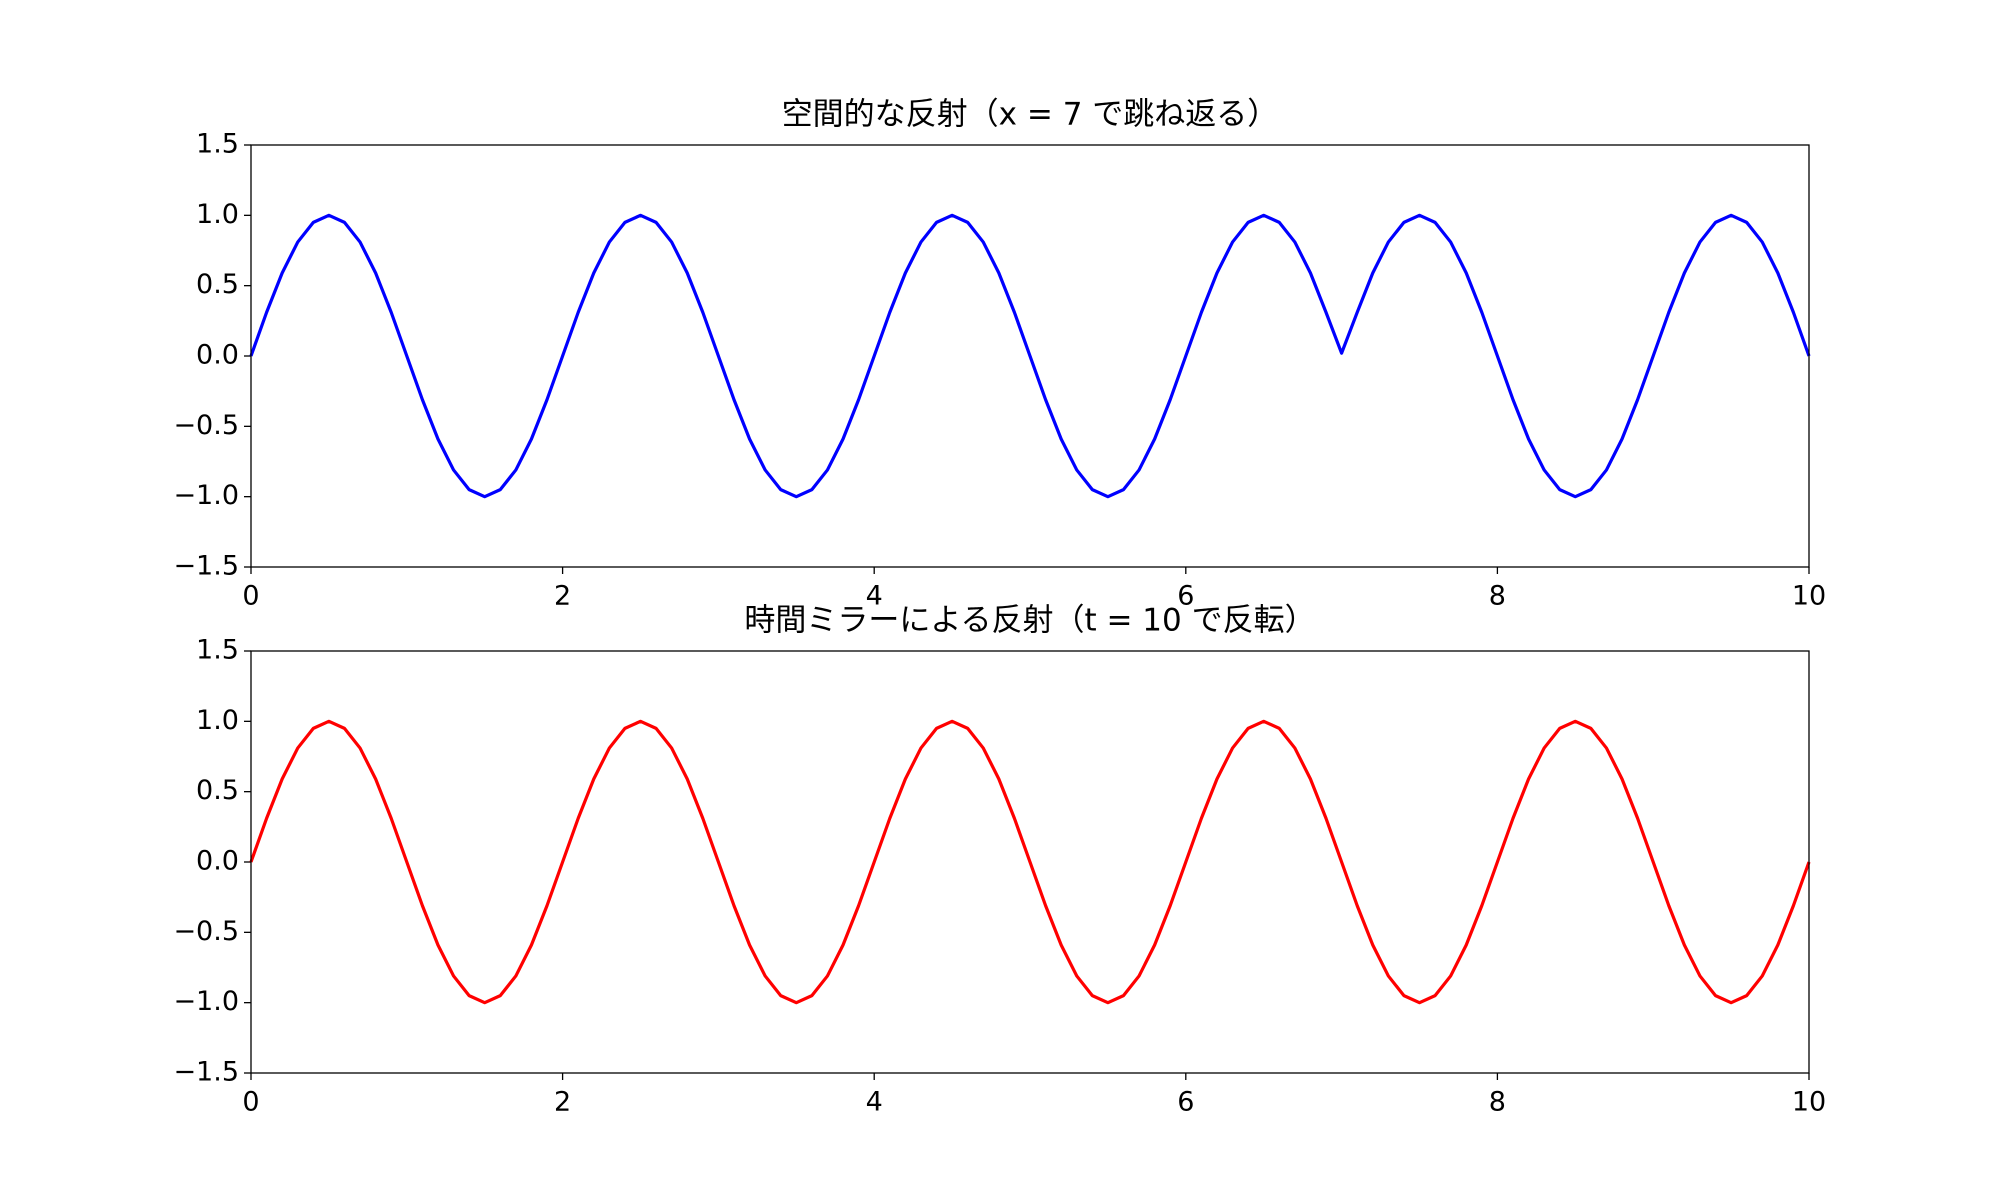 The image size is (2000, 1200). Describe the element at coordinates (1030, 115) in the screenshot. I see `chart-title: 空間的な反射（x = 7 で跳ね返る）` at that location.